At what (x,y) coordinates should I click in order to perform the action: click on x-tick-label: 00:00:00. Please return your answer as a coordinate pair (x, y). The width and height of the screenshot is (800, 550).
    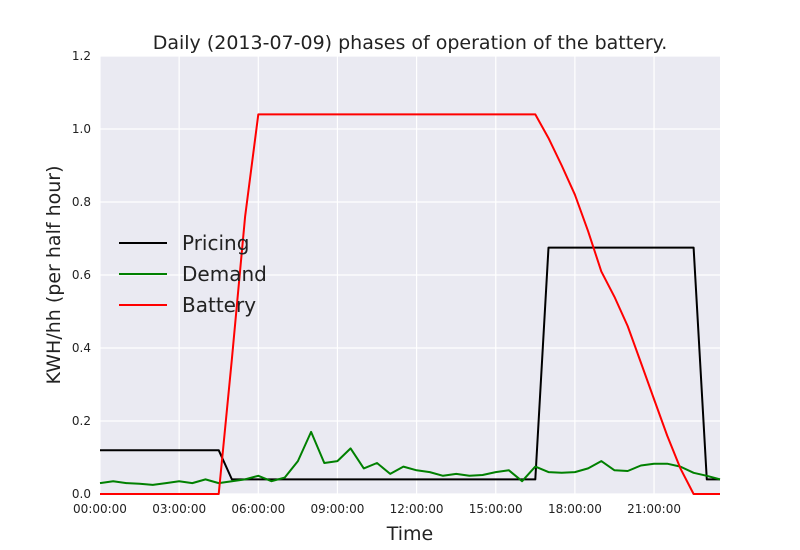
    Looking at the image, I should click on (100, 509).